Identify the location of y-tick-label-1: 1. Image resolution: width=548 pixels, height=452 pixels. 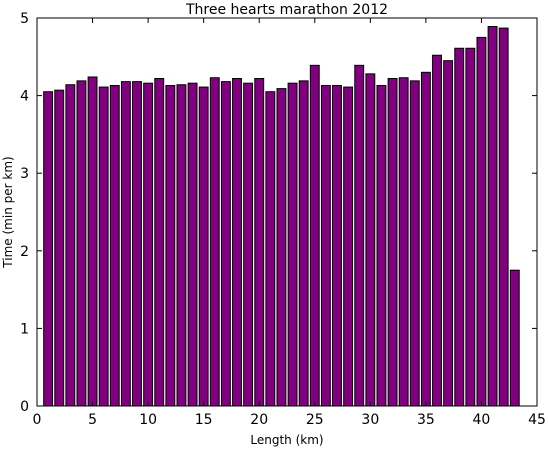
(24, 329).